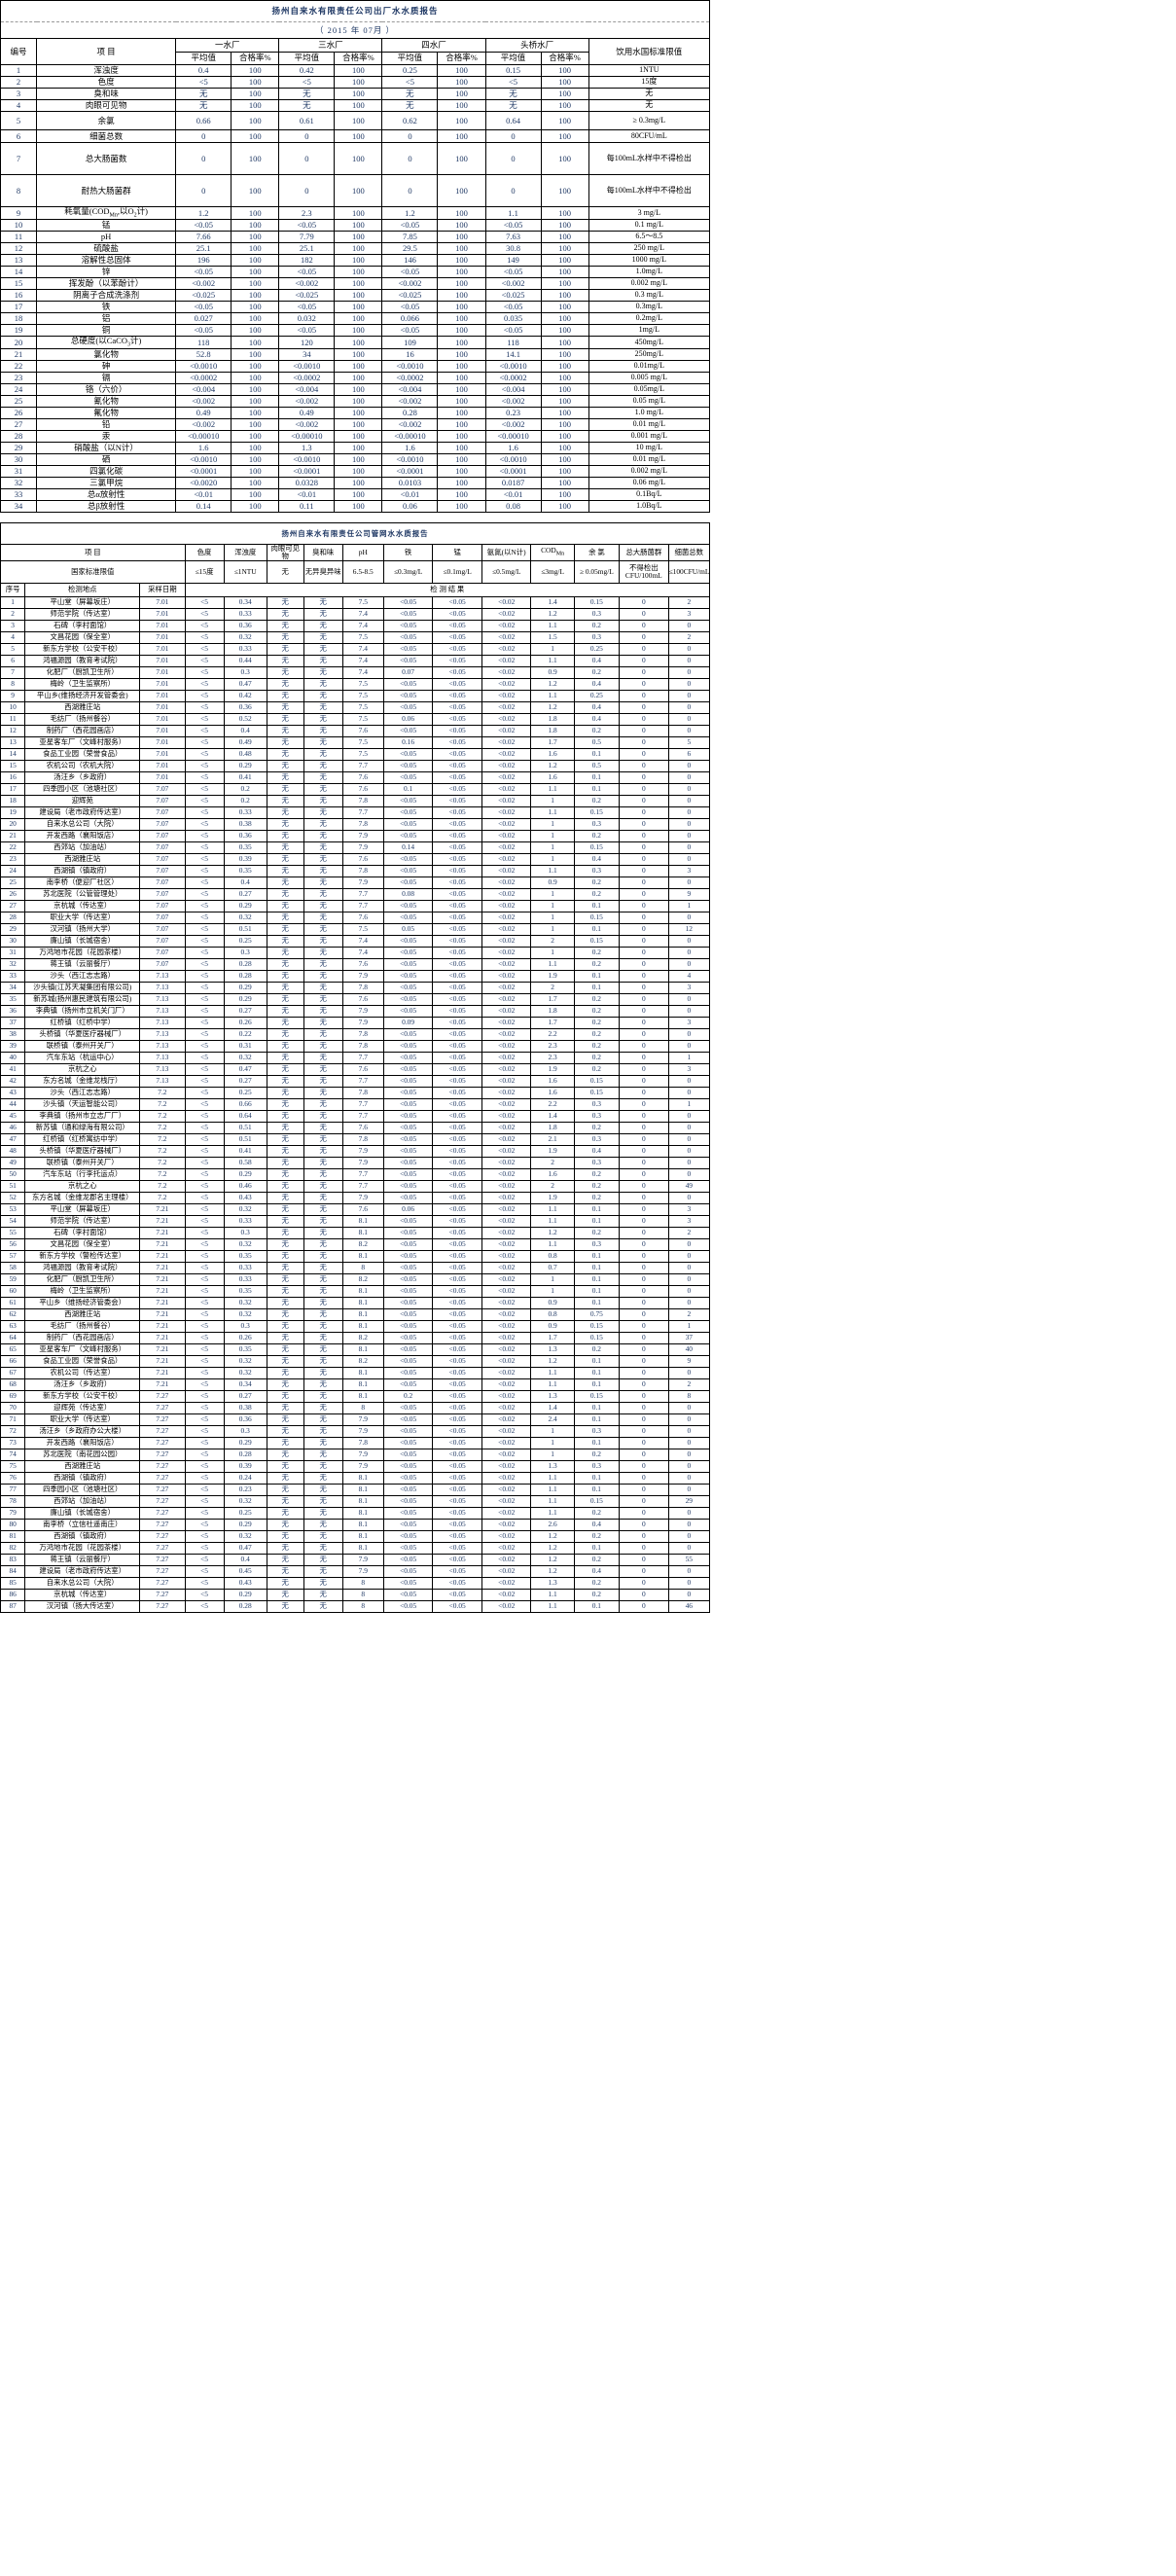  I want to click on val-turbidity: 0.28, so click(245, 964).